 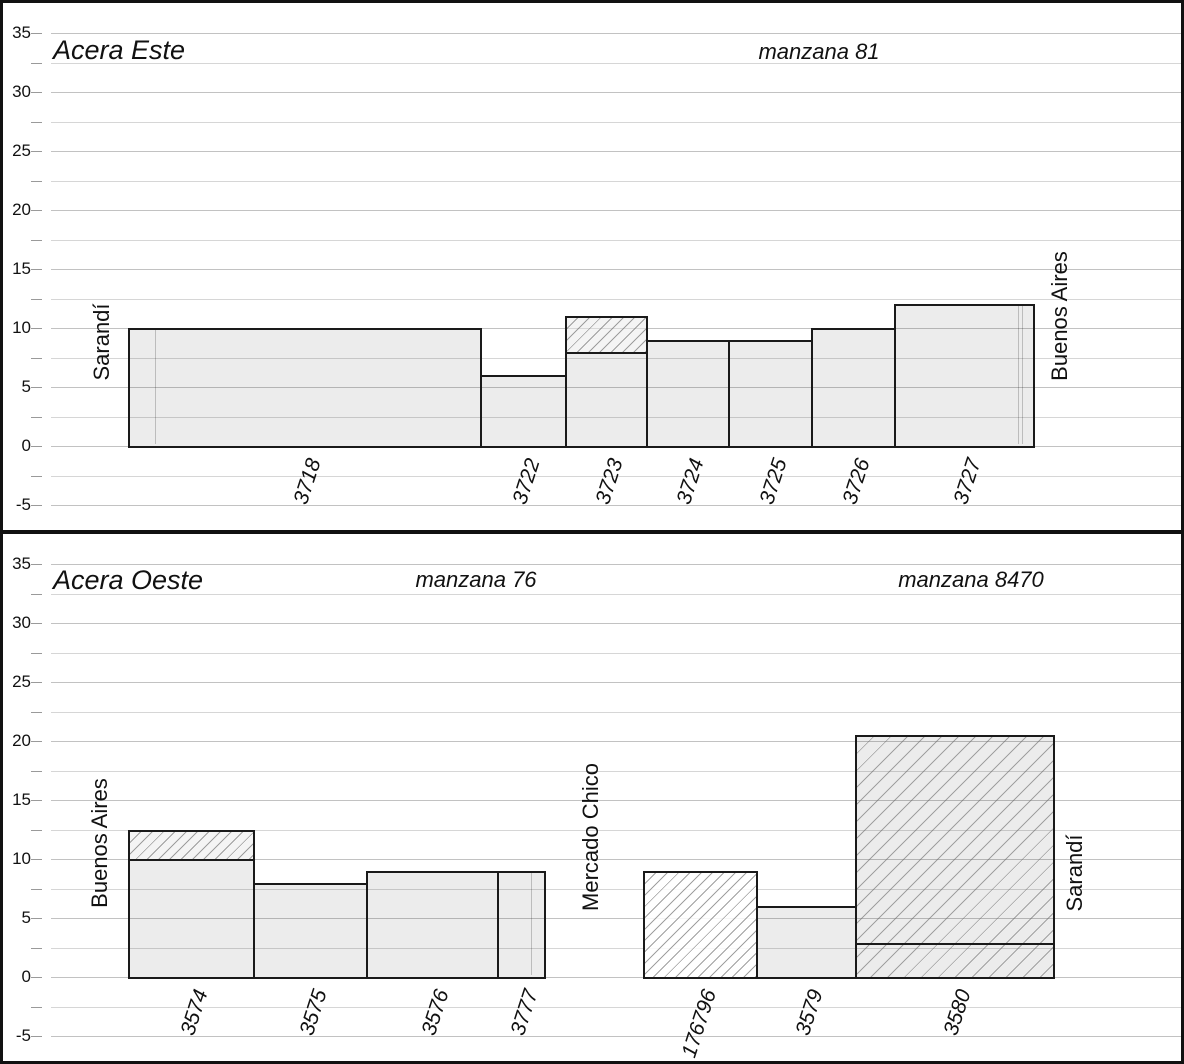 What do you see at coordinates (476, 579) in the screenshot?
I see `block-label: manzana 76` at bounding box center [476, 579].